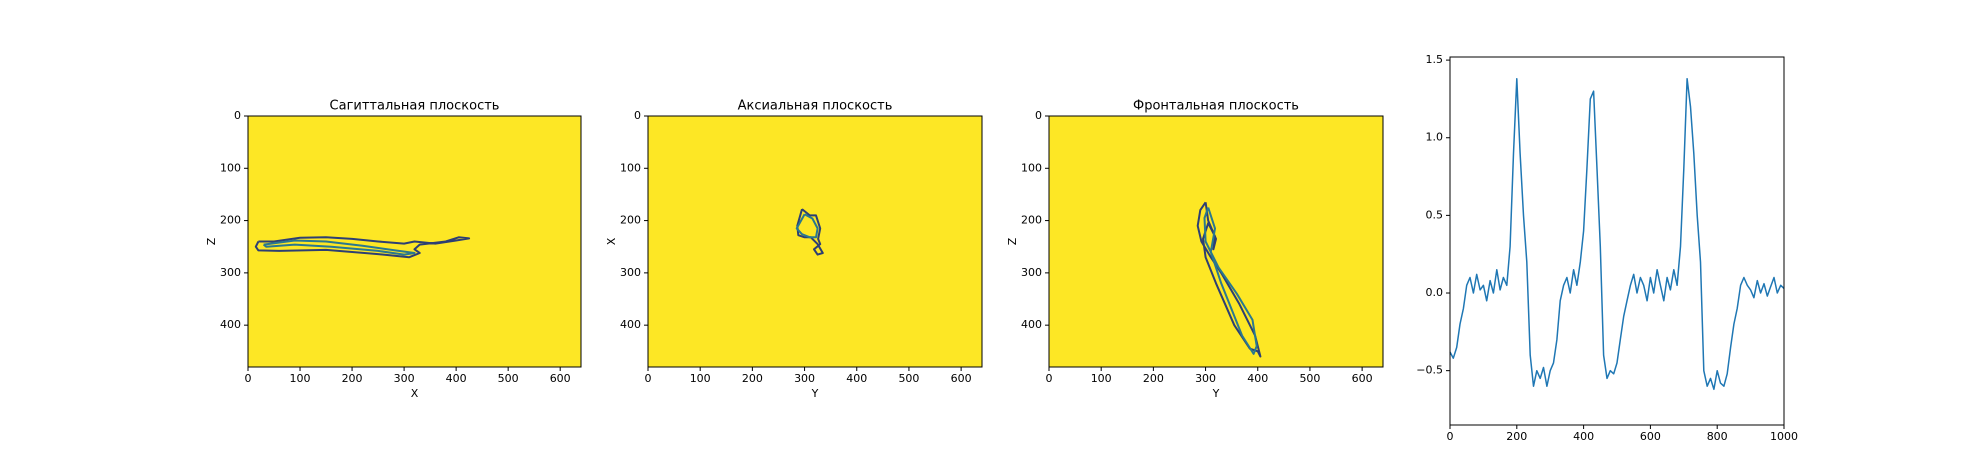  I want to click on y-tick-label: 0.0, so click(1435, 292).